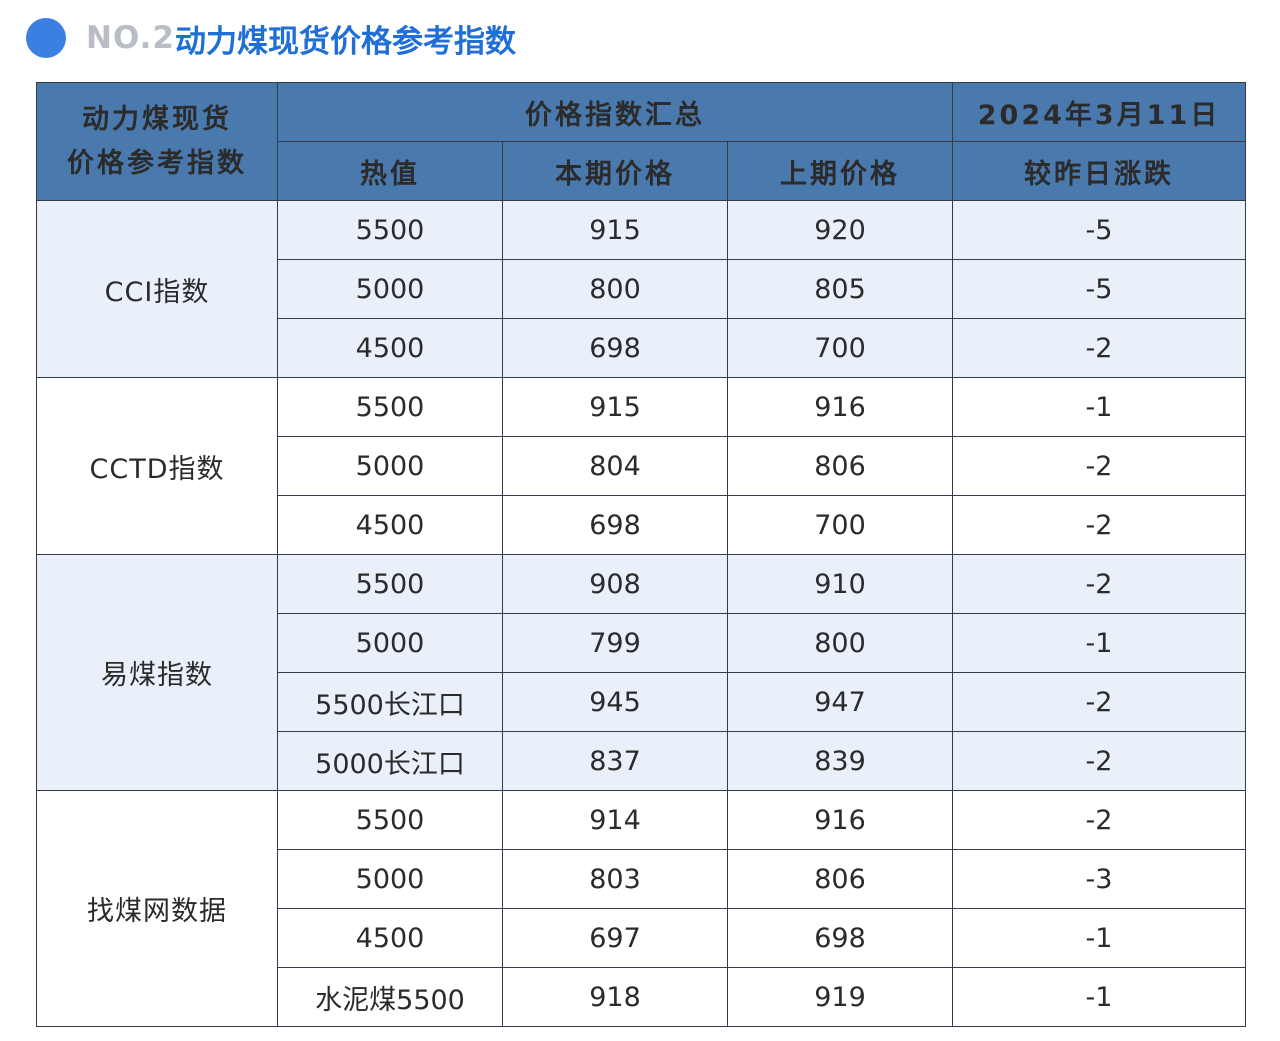  I want to click on table-row: 5500长江口 945 947 -2, so click(642, 702).